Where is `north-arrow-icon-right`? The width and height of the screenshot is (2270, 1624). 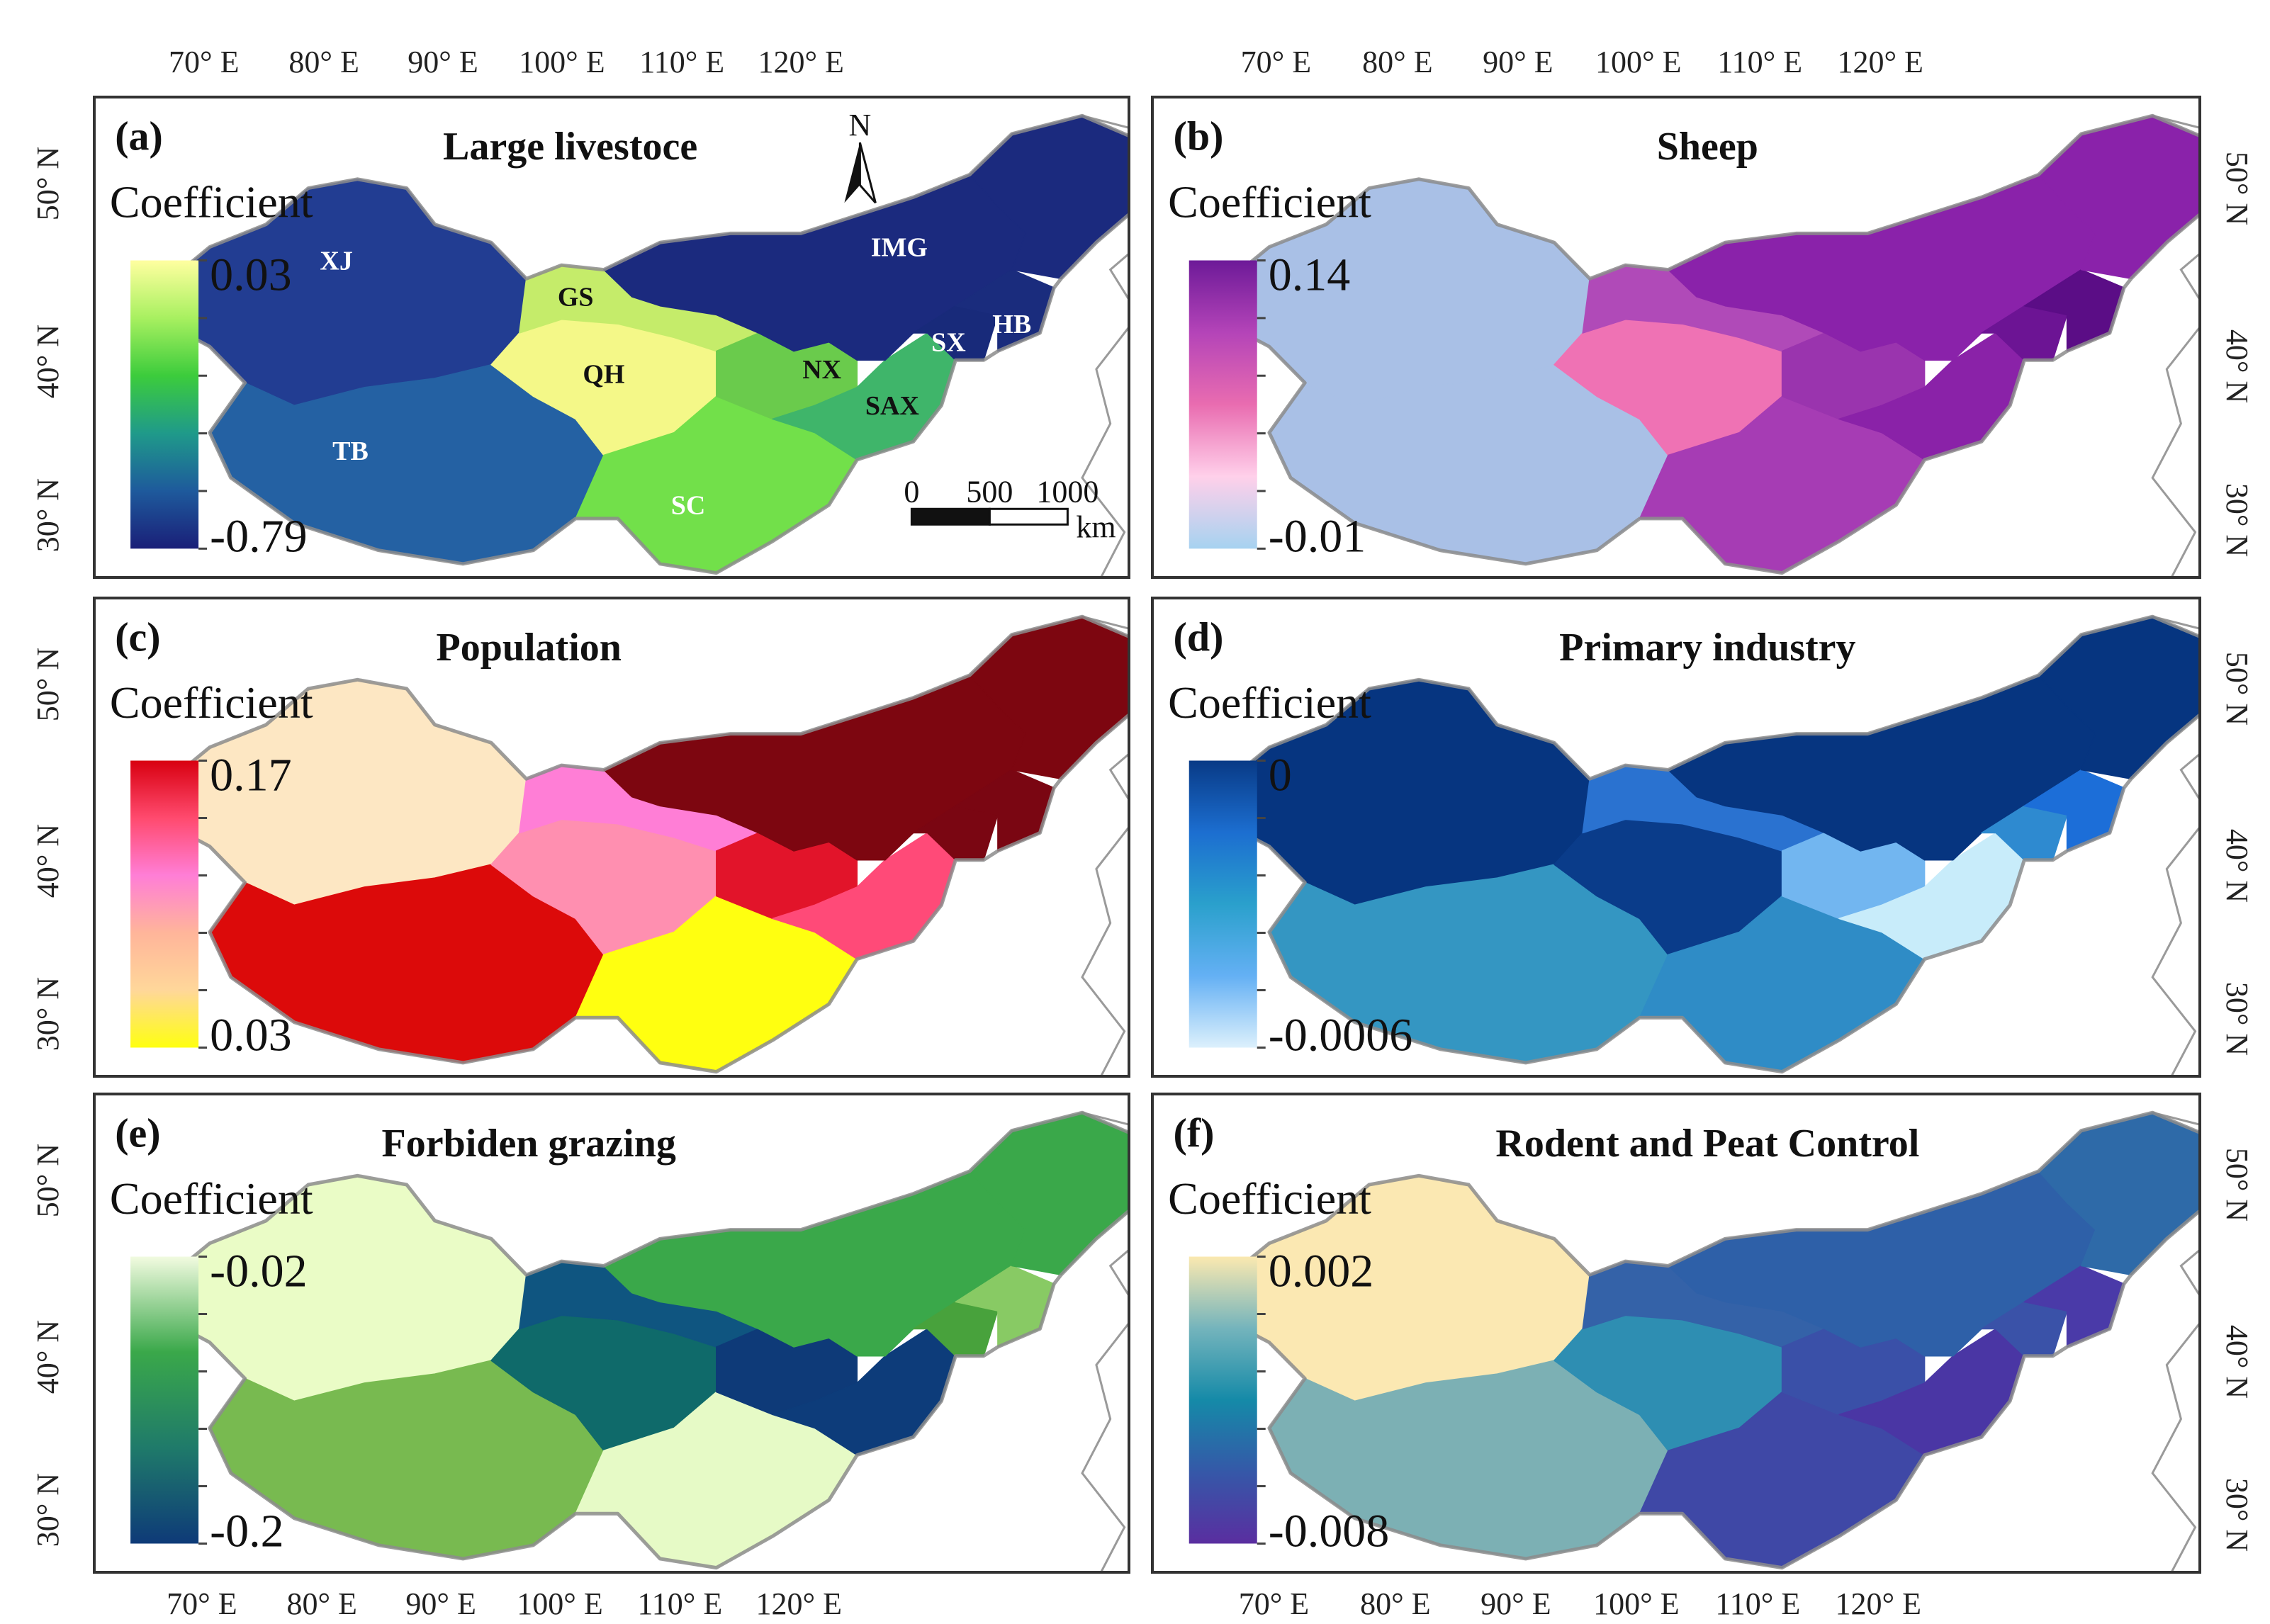 north-arrow-icon-right is located at coordinates (868, 173).